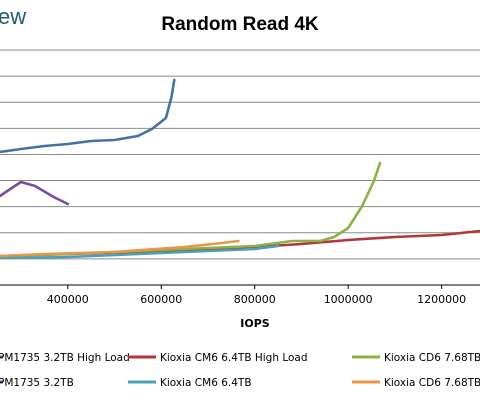 This screenshot has height=401, width=480. I want to click on x-tick-label: 400000, so click(68, 299).